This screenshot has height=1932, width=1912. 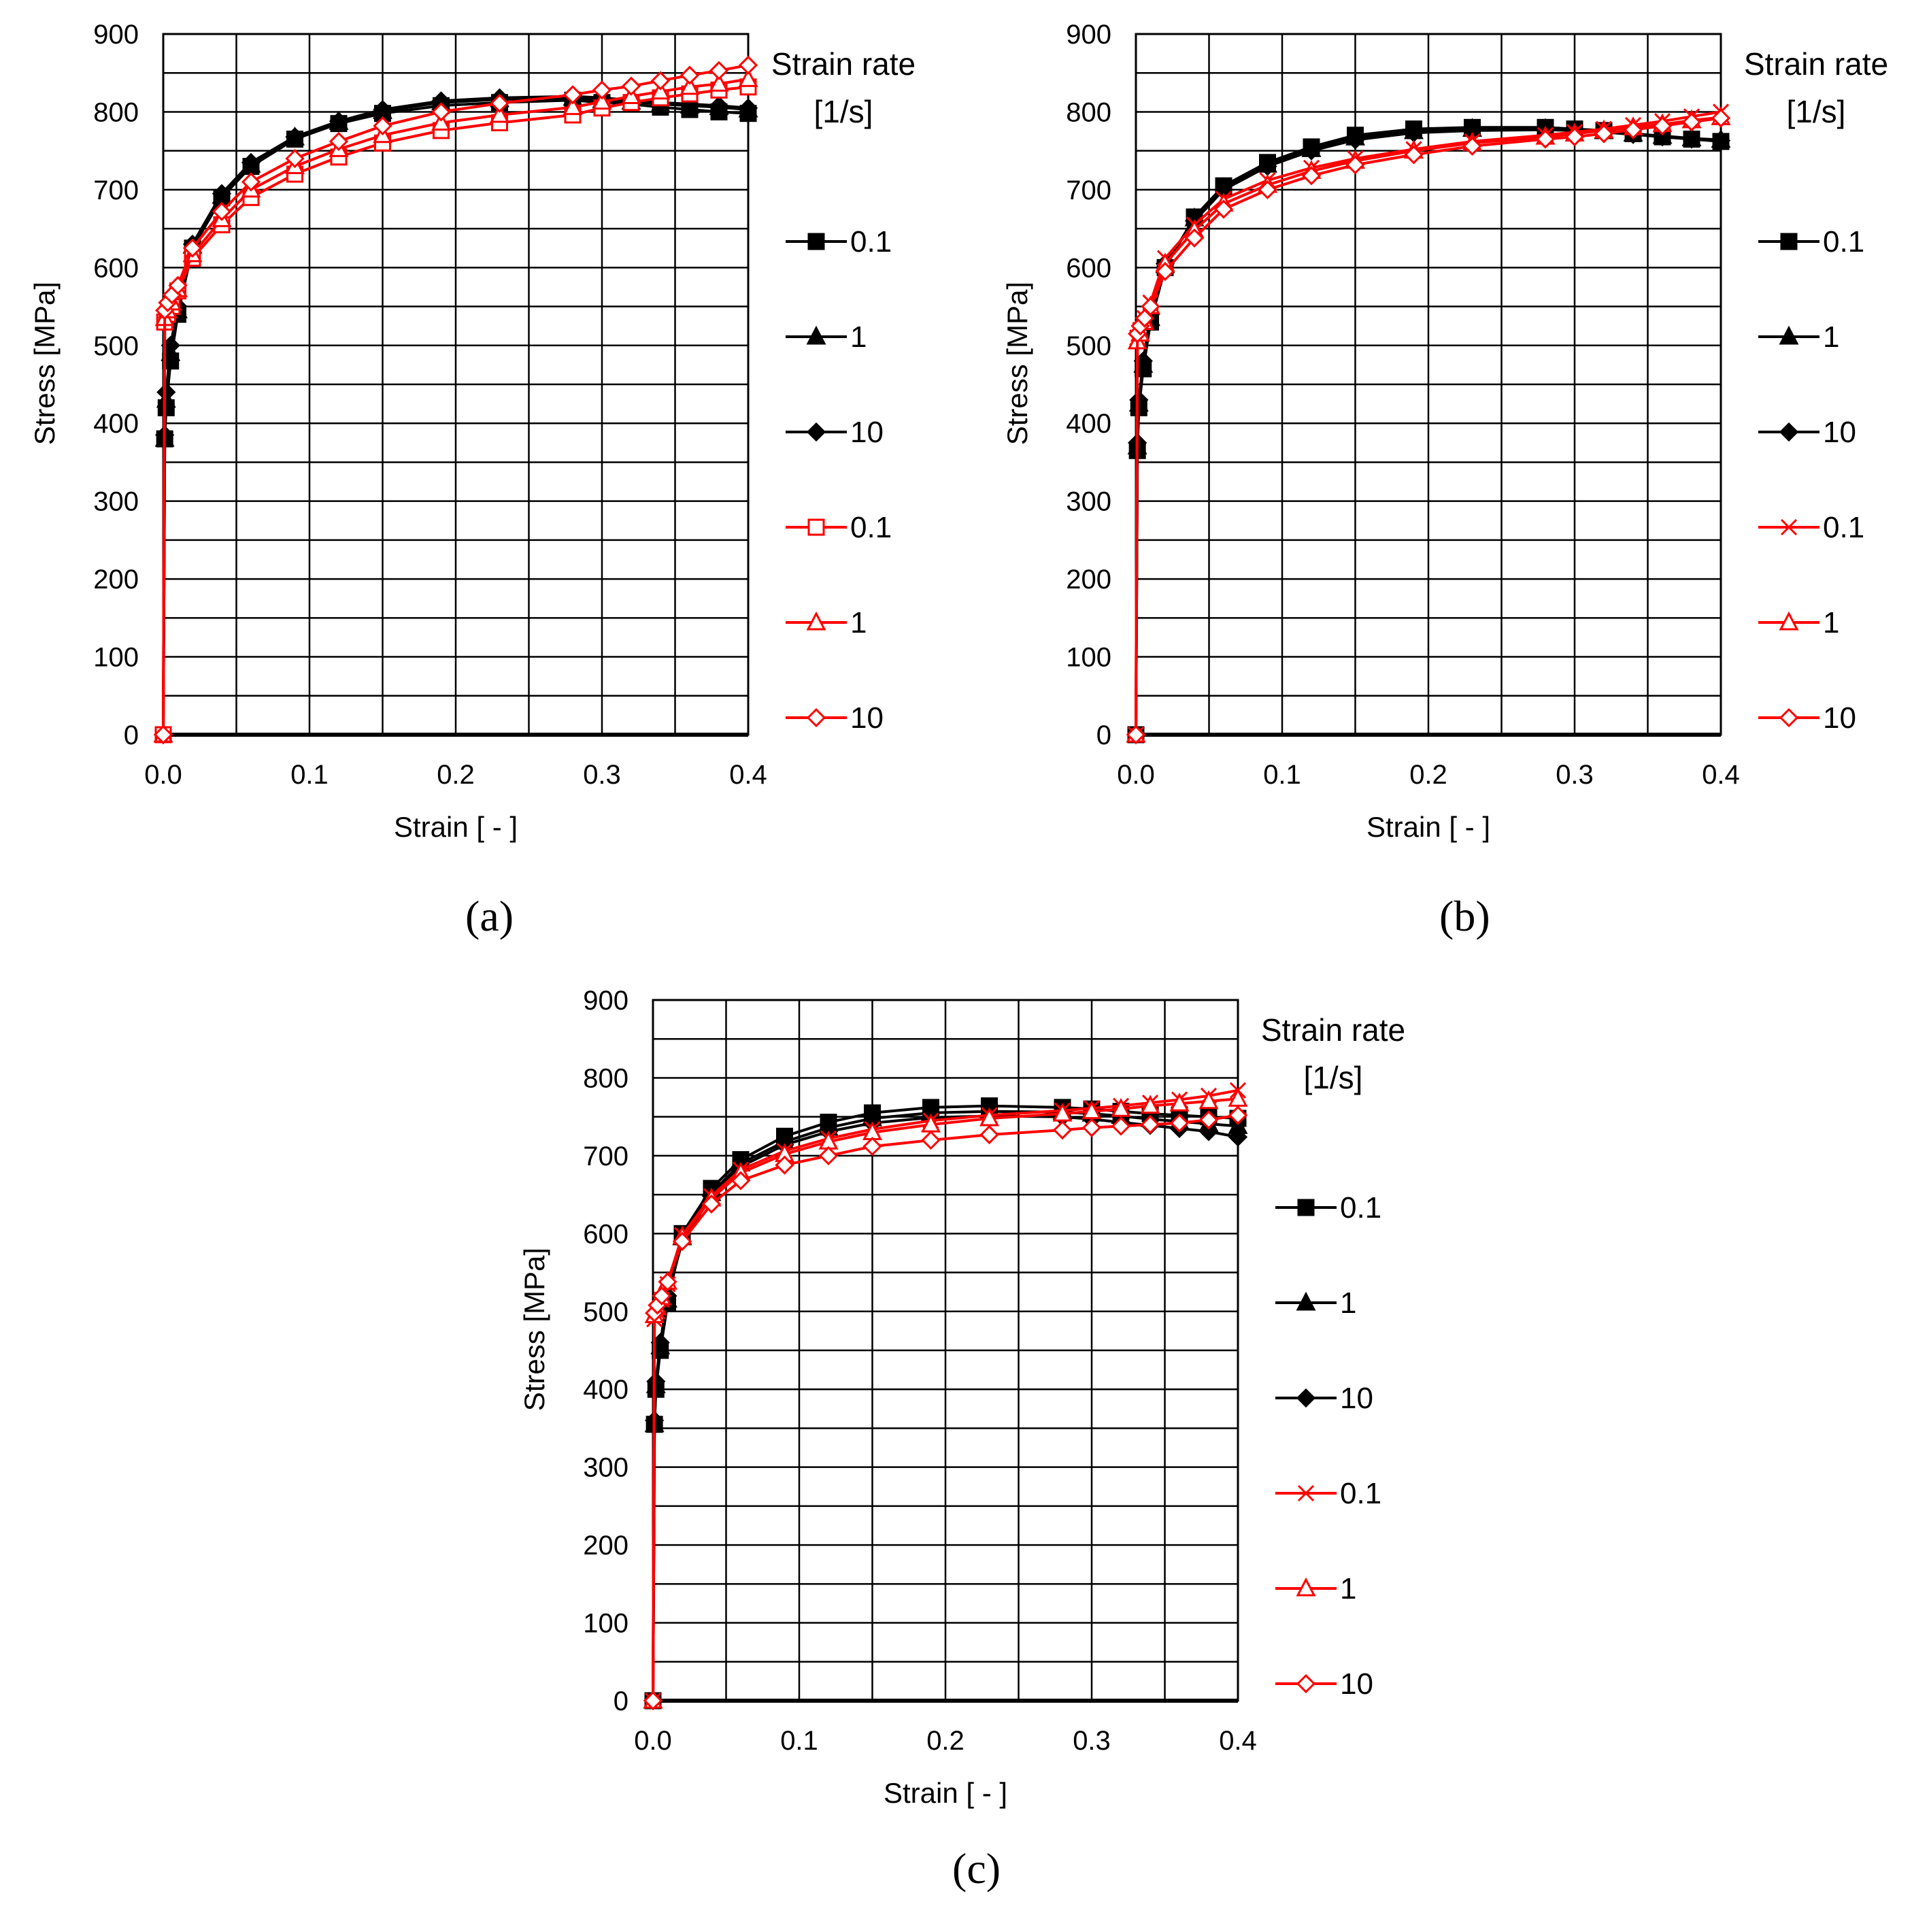 I want to click on chart-b-legend-label: 10, so click(x=1840, y=718).